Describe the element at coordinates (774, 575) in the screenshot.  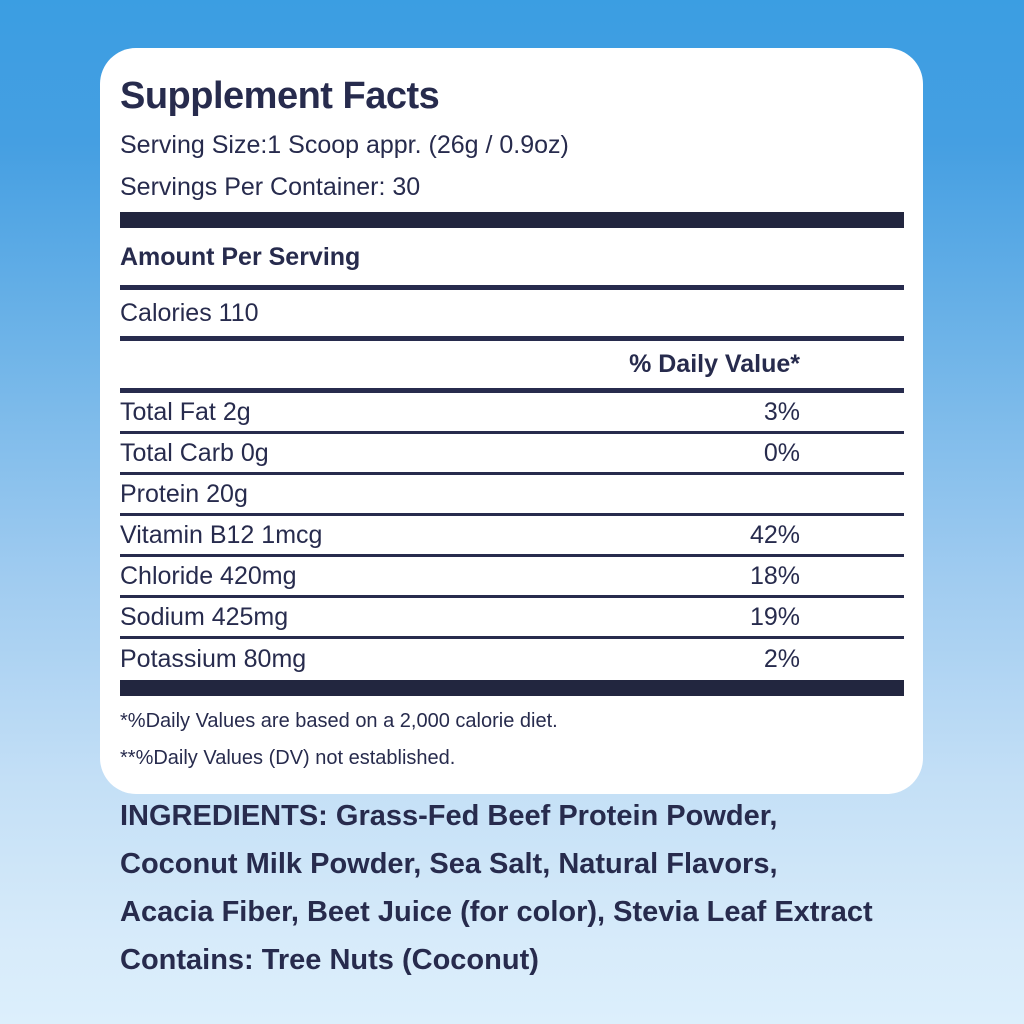
I see `nutrient-value: 18%` at that location.